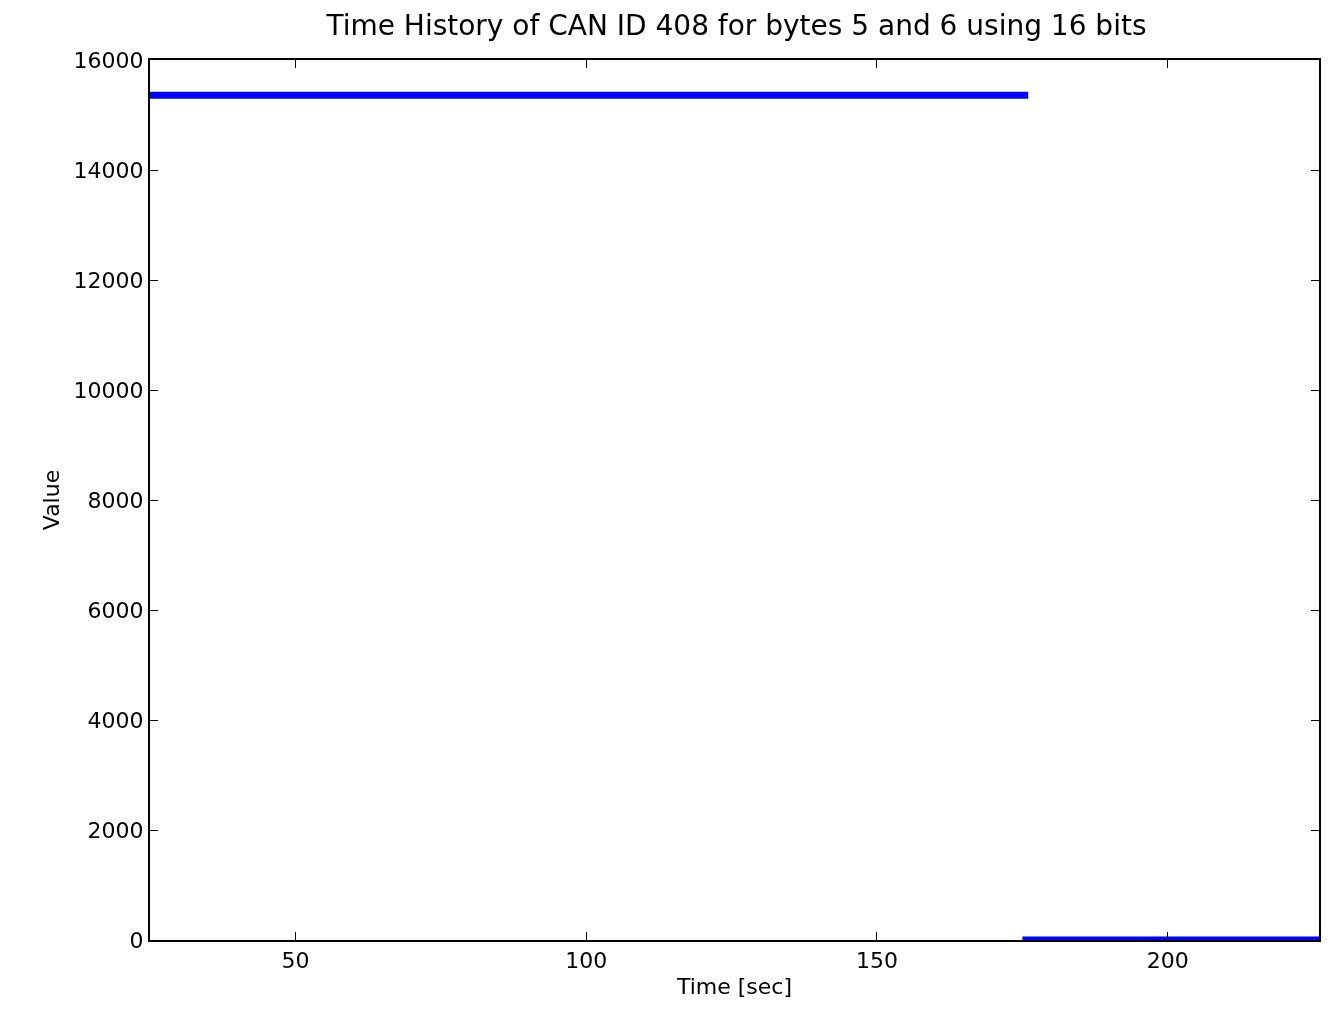  What do you see at coordinates (108, 60) in the screenshot?
I see `y-tick-label: 16000` at bounding box center [108, 60].